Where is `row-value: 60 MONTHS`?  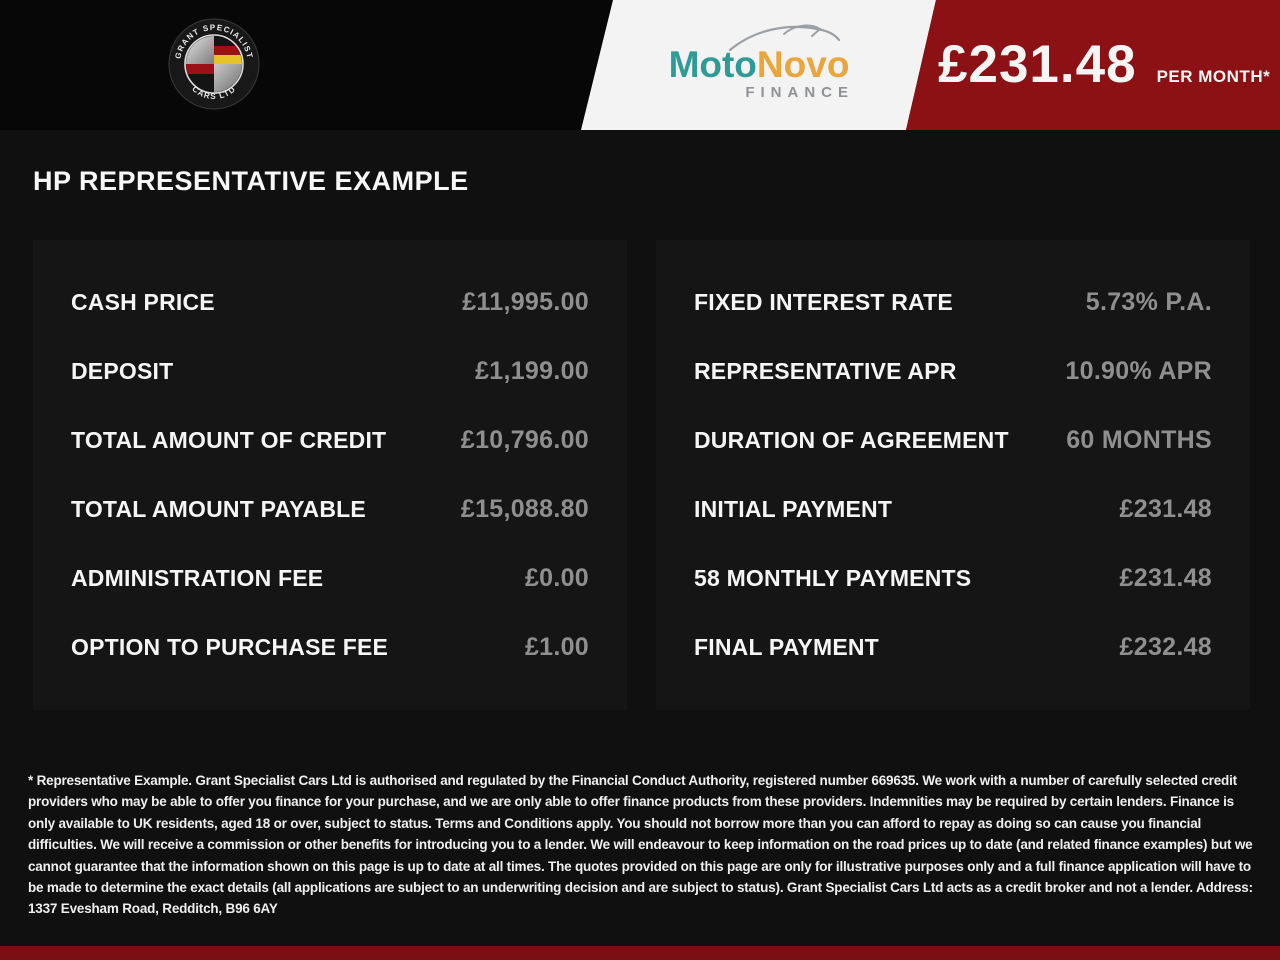
row-value: 60 MONTHS is located at coordinates (1139, 440).